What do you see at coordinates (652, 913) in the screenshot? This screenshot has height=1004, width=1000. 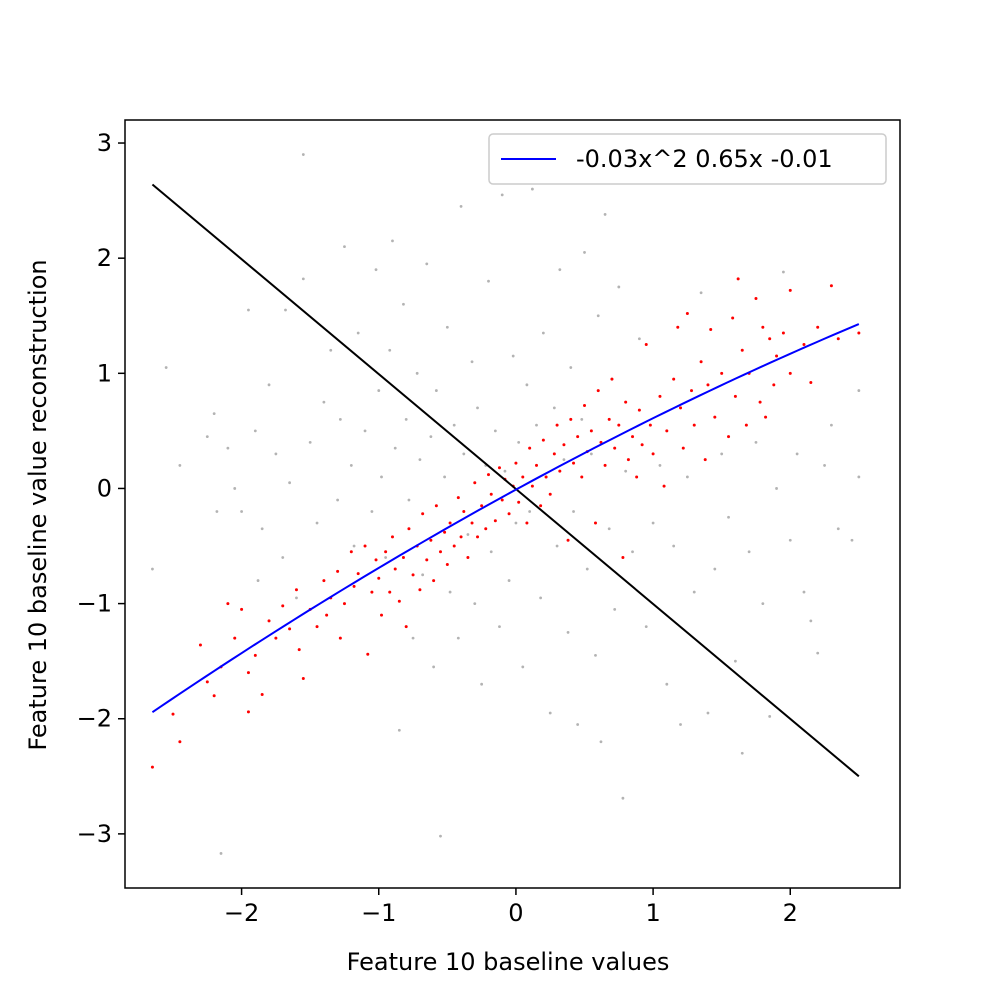 I see `x-tick-label: 1` at bounding box center [652, 913].